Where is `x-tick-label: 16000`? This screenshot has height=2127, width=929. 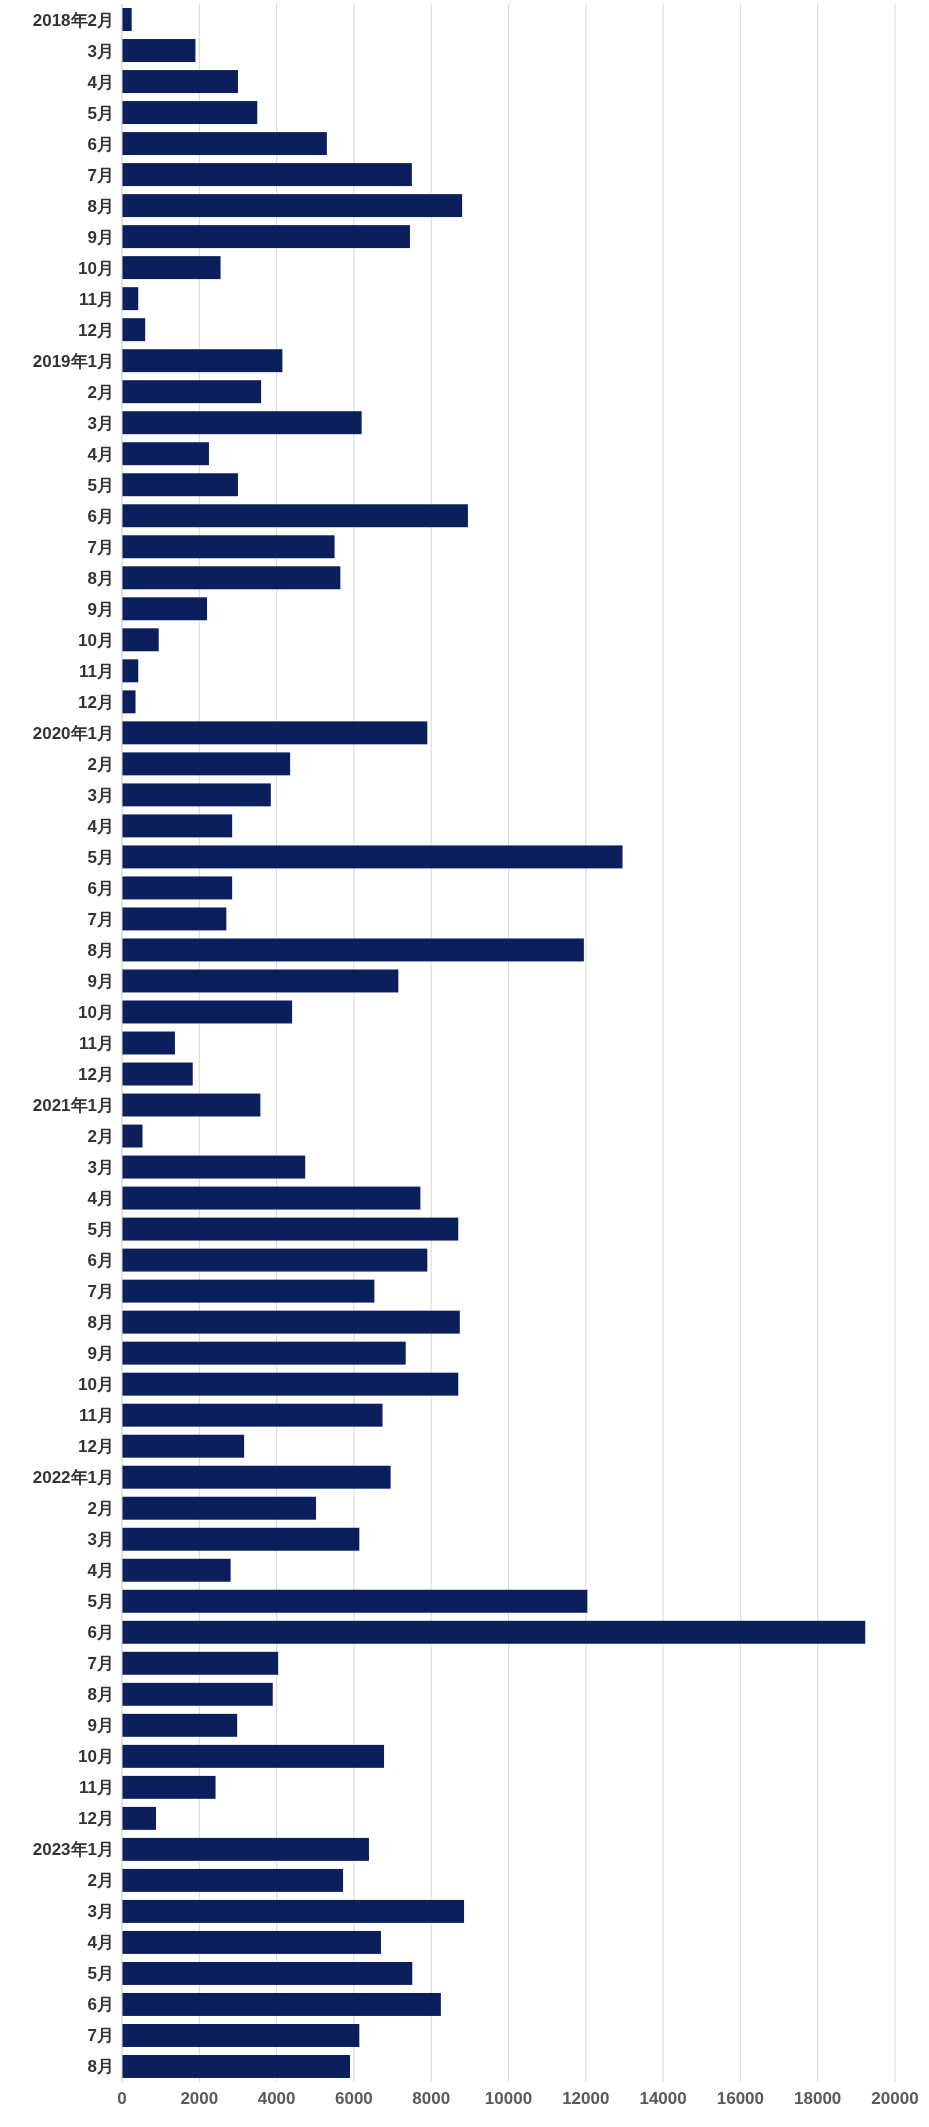
x-tick-label: 16000 is located at coordinates (740, 2098).